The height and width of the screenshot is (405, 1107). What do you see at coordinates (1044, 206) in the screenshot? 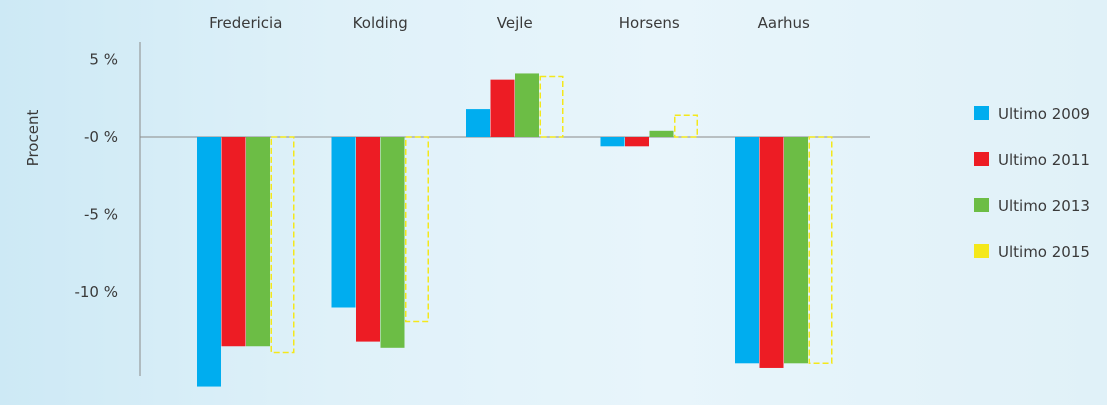
I see `legend-label: Ultimo 2013` at bounding box center [1044, 206].